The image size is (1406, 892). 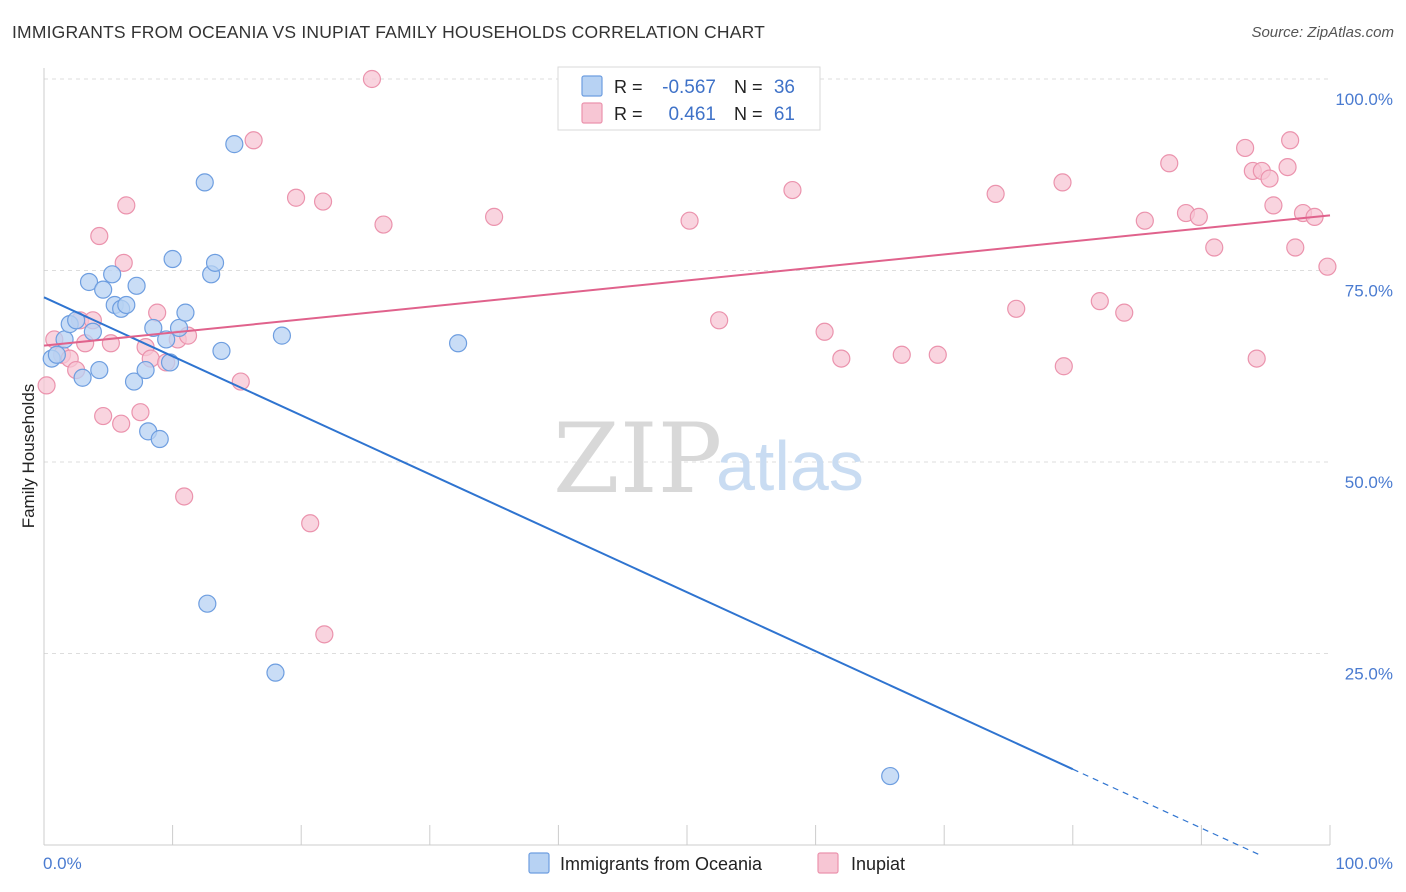 I want to click on y-tick-label: 25.0%, so click(x=1369, y=674).